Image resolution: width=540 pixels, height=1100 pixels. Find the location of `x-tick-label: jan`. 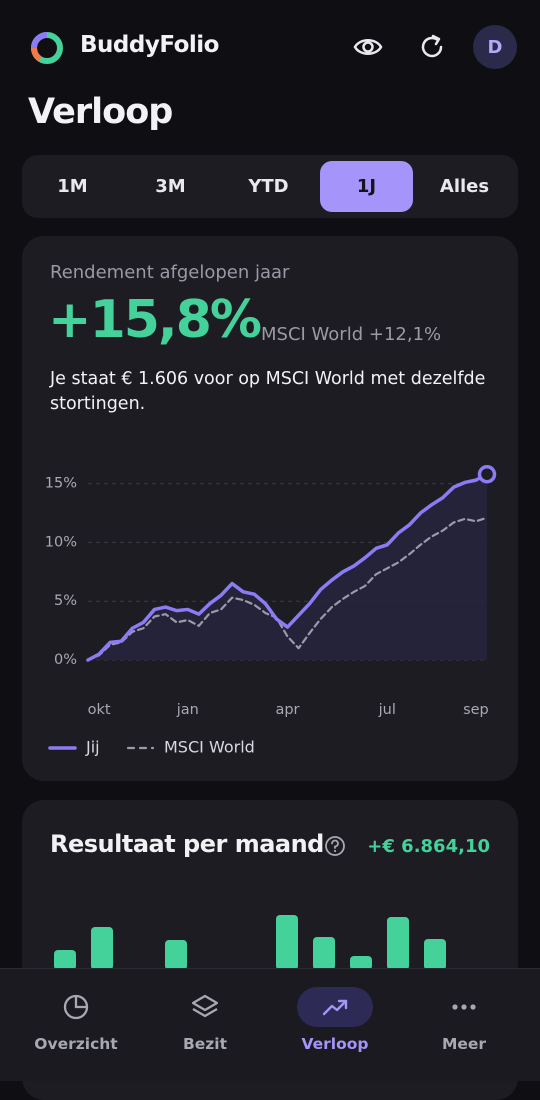

x-tick-label: jan is located at coordinates (187, 710).